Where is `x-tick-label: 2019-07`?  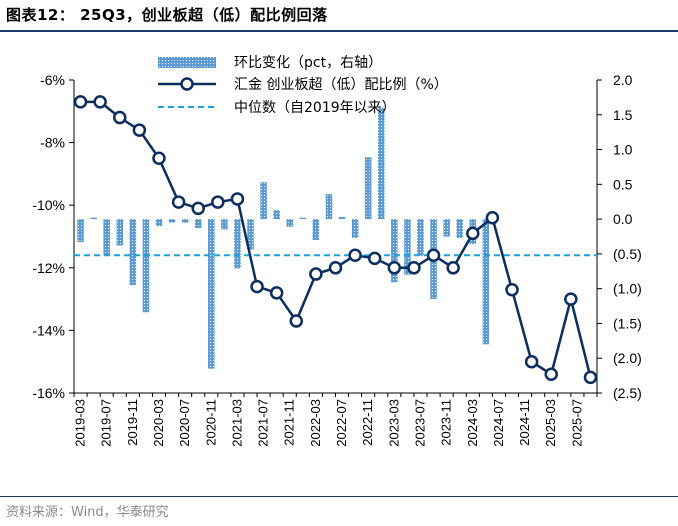
x-tick-label: 2019-07 is located at coordinates (106, 423).